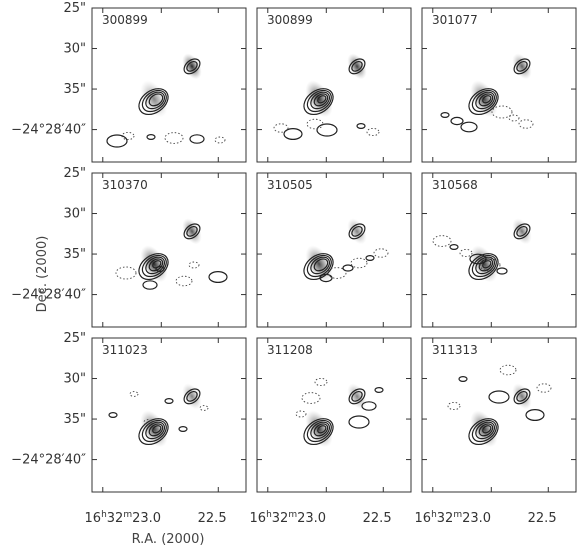  I want to click on panel-label: 311023, so click(125, 350).